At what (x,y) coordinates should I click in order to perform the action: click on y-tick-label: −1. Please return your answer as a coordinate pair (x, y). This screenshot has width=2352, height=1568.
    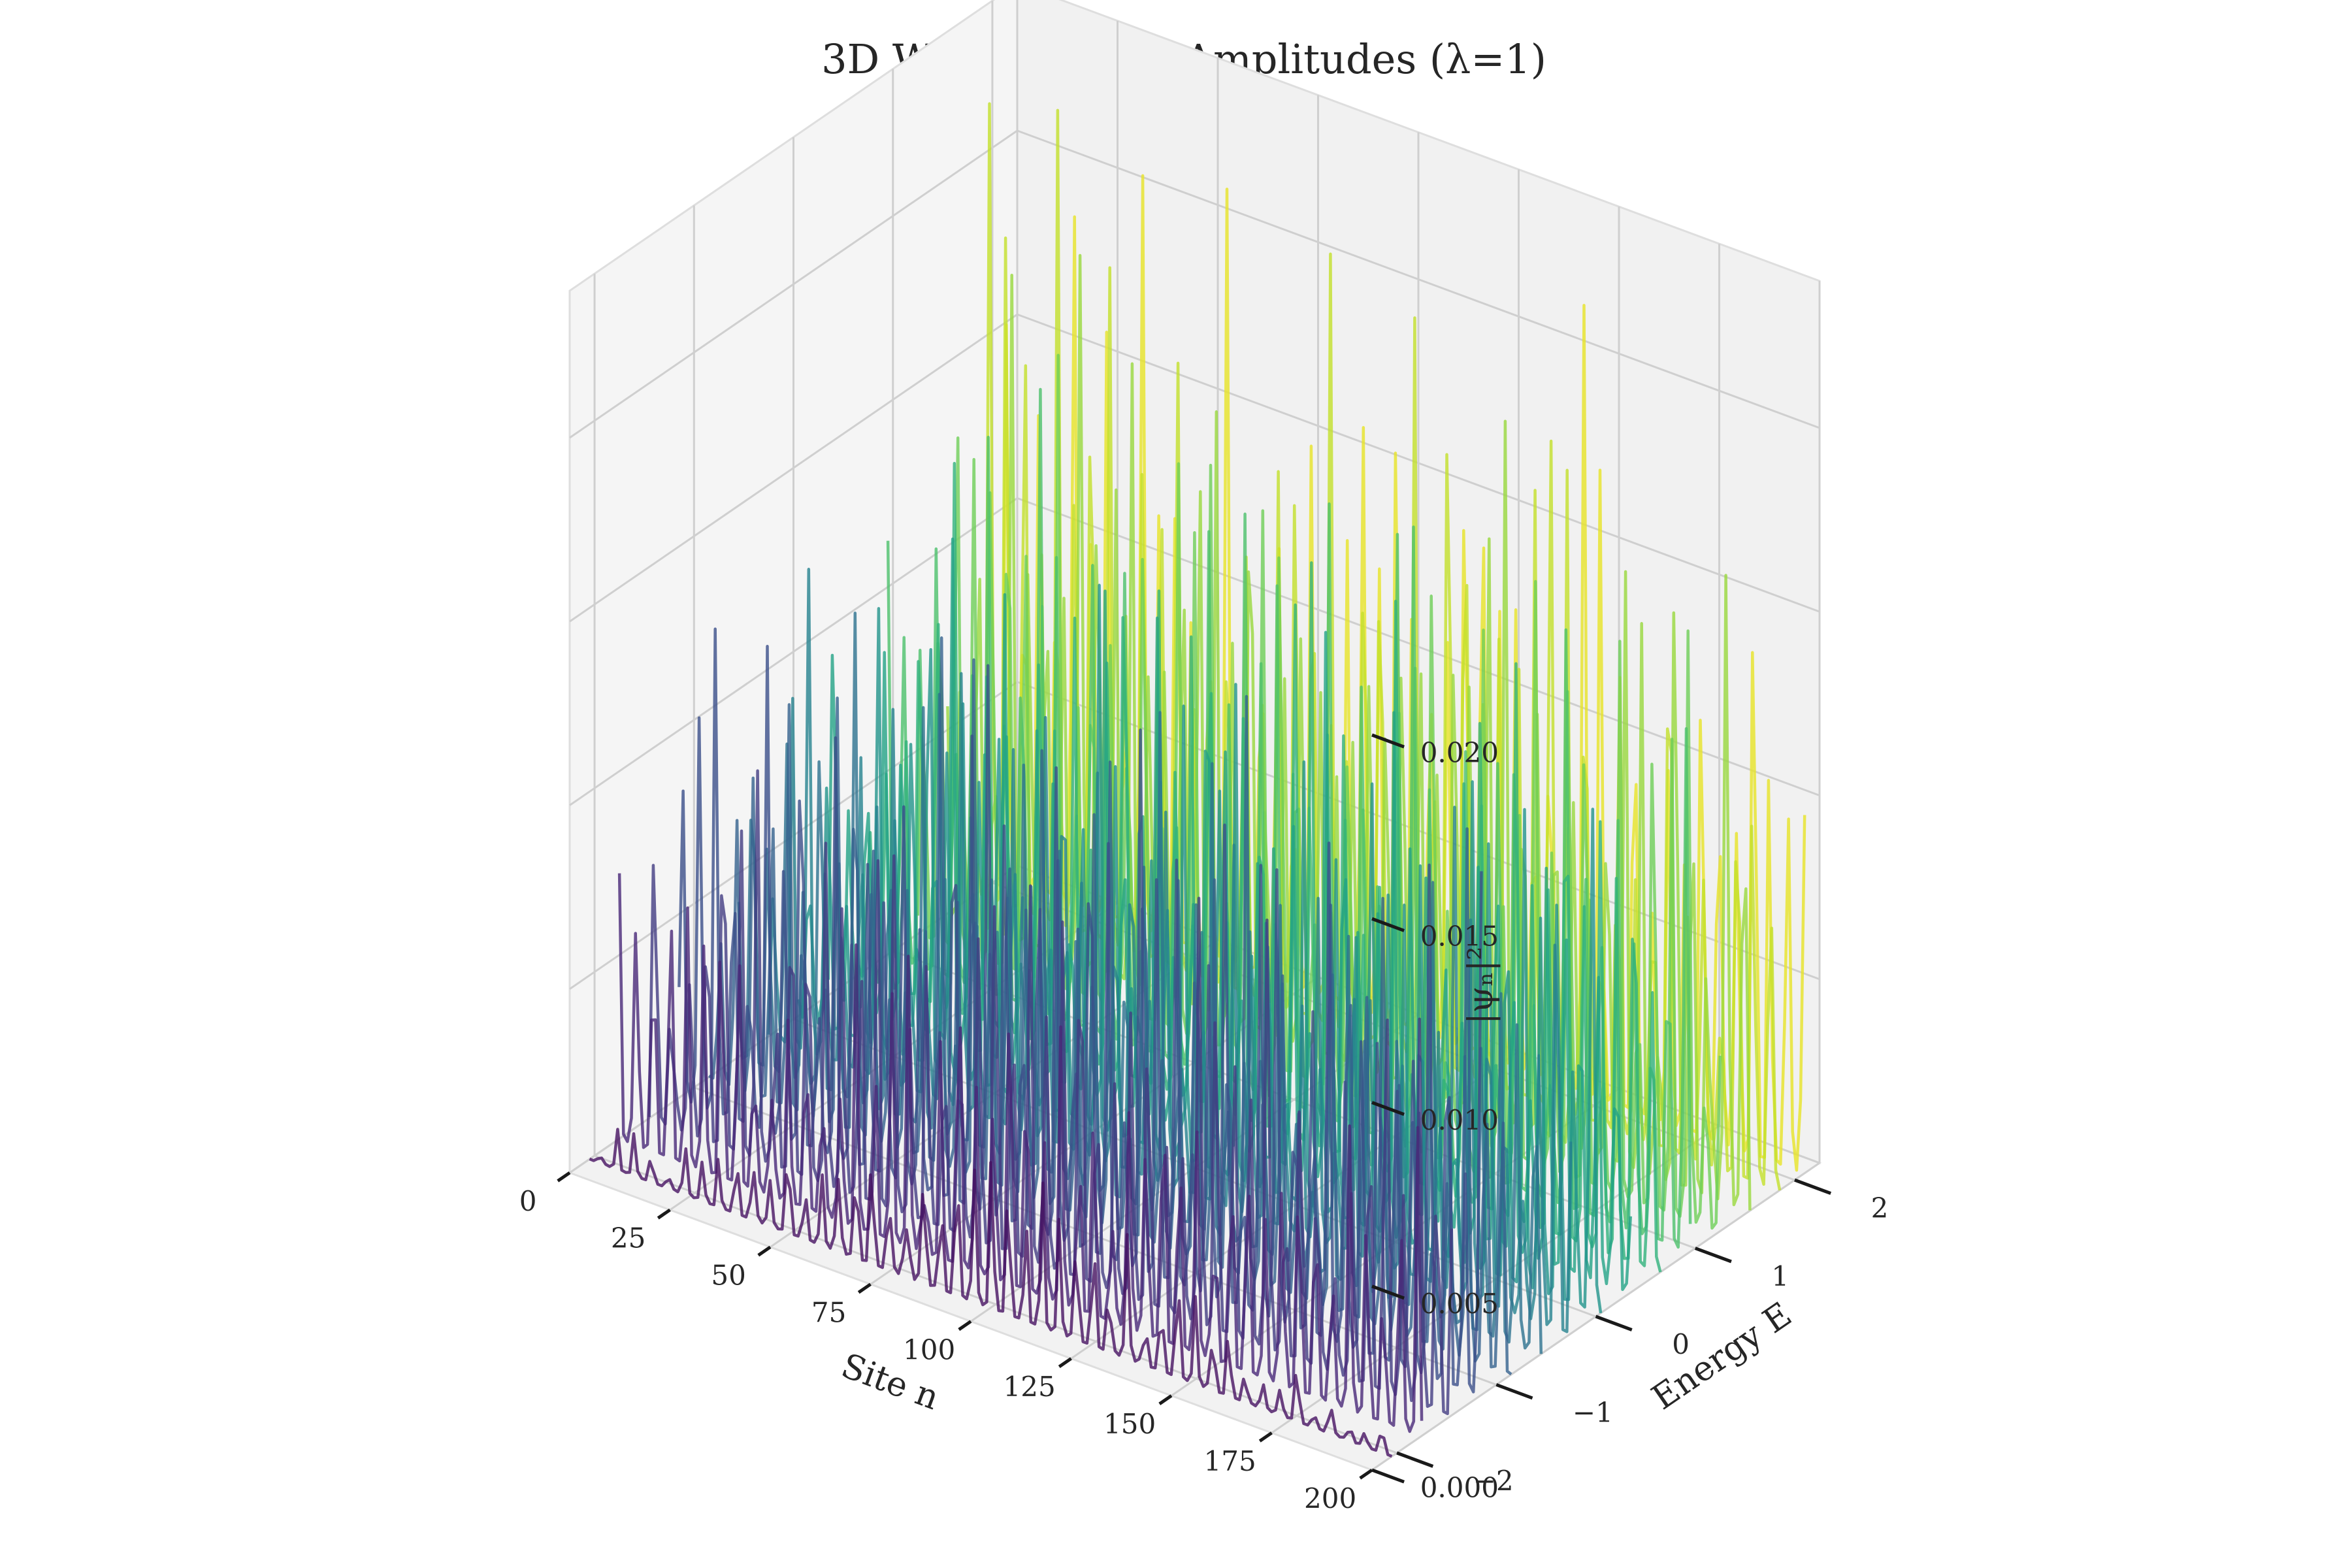
    Looking at the image, I should click on (1593, 1413).